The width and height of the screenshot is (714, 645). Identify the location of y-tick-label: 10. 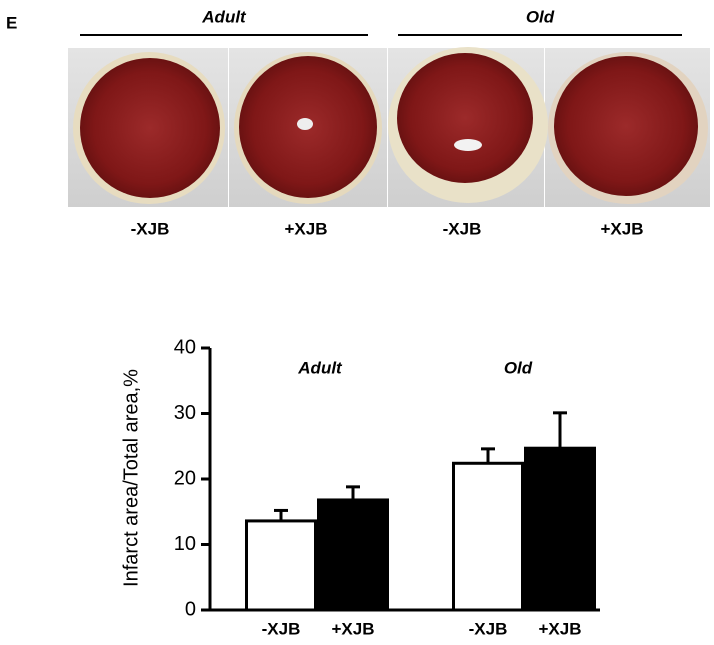
(185, 544).